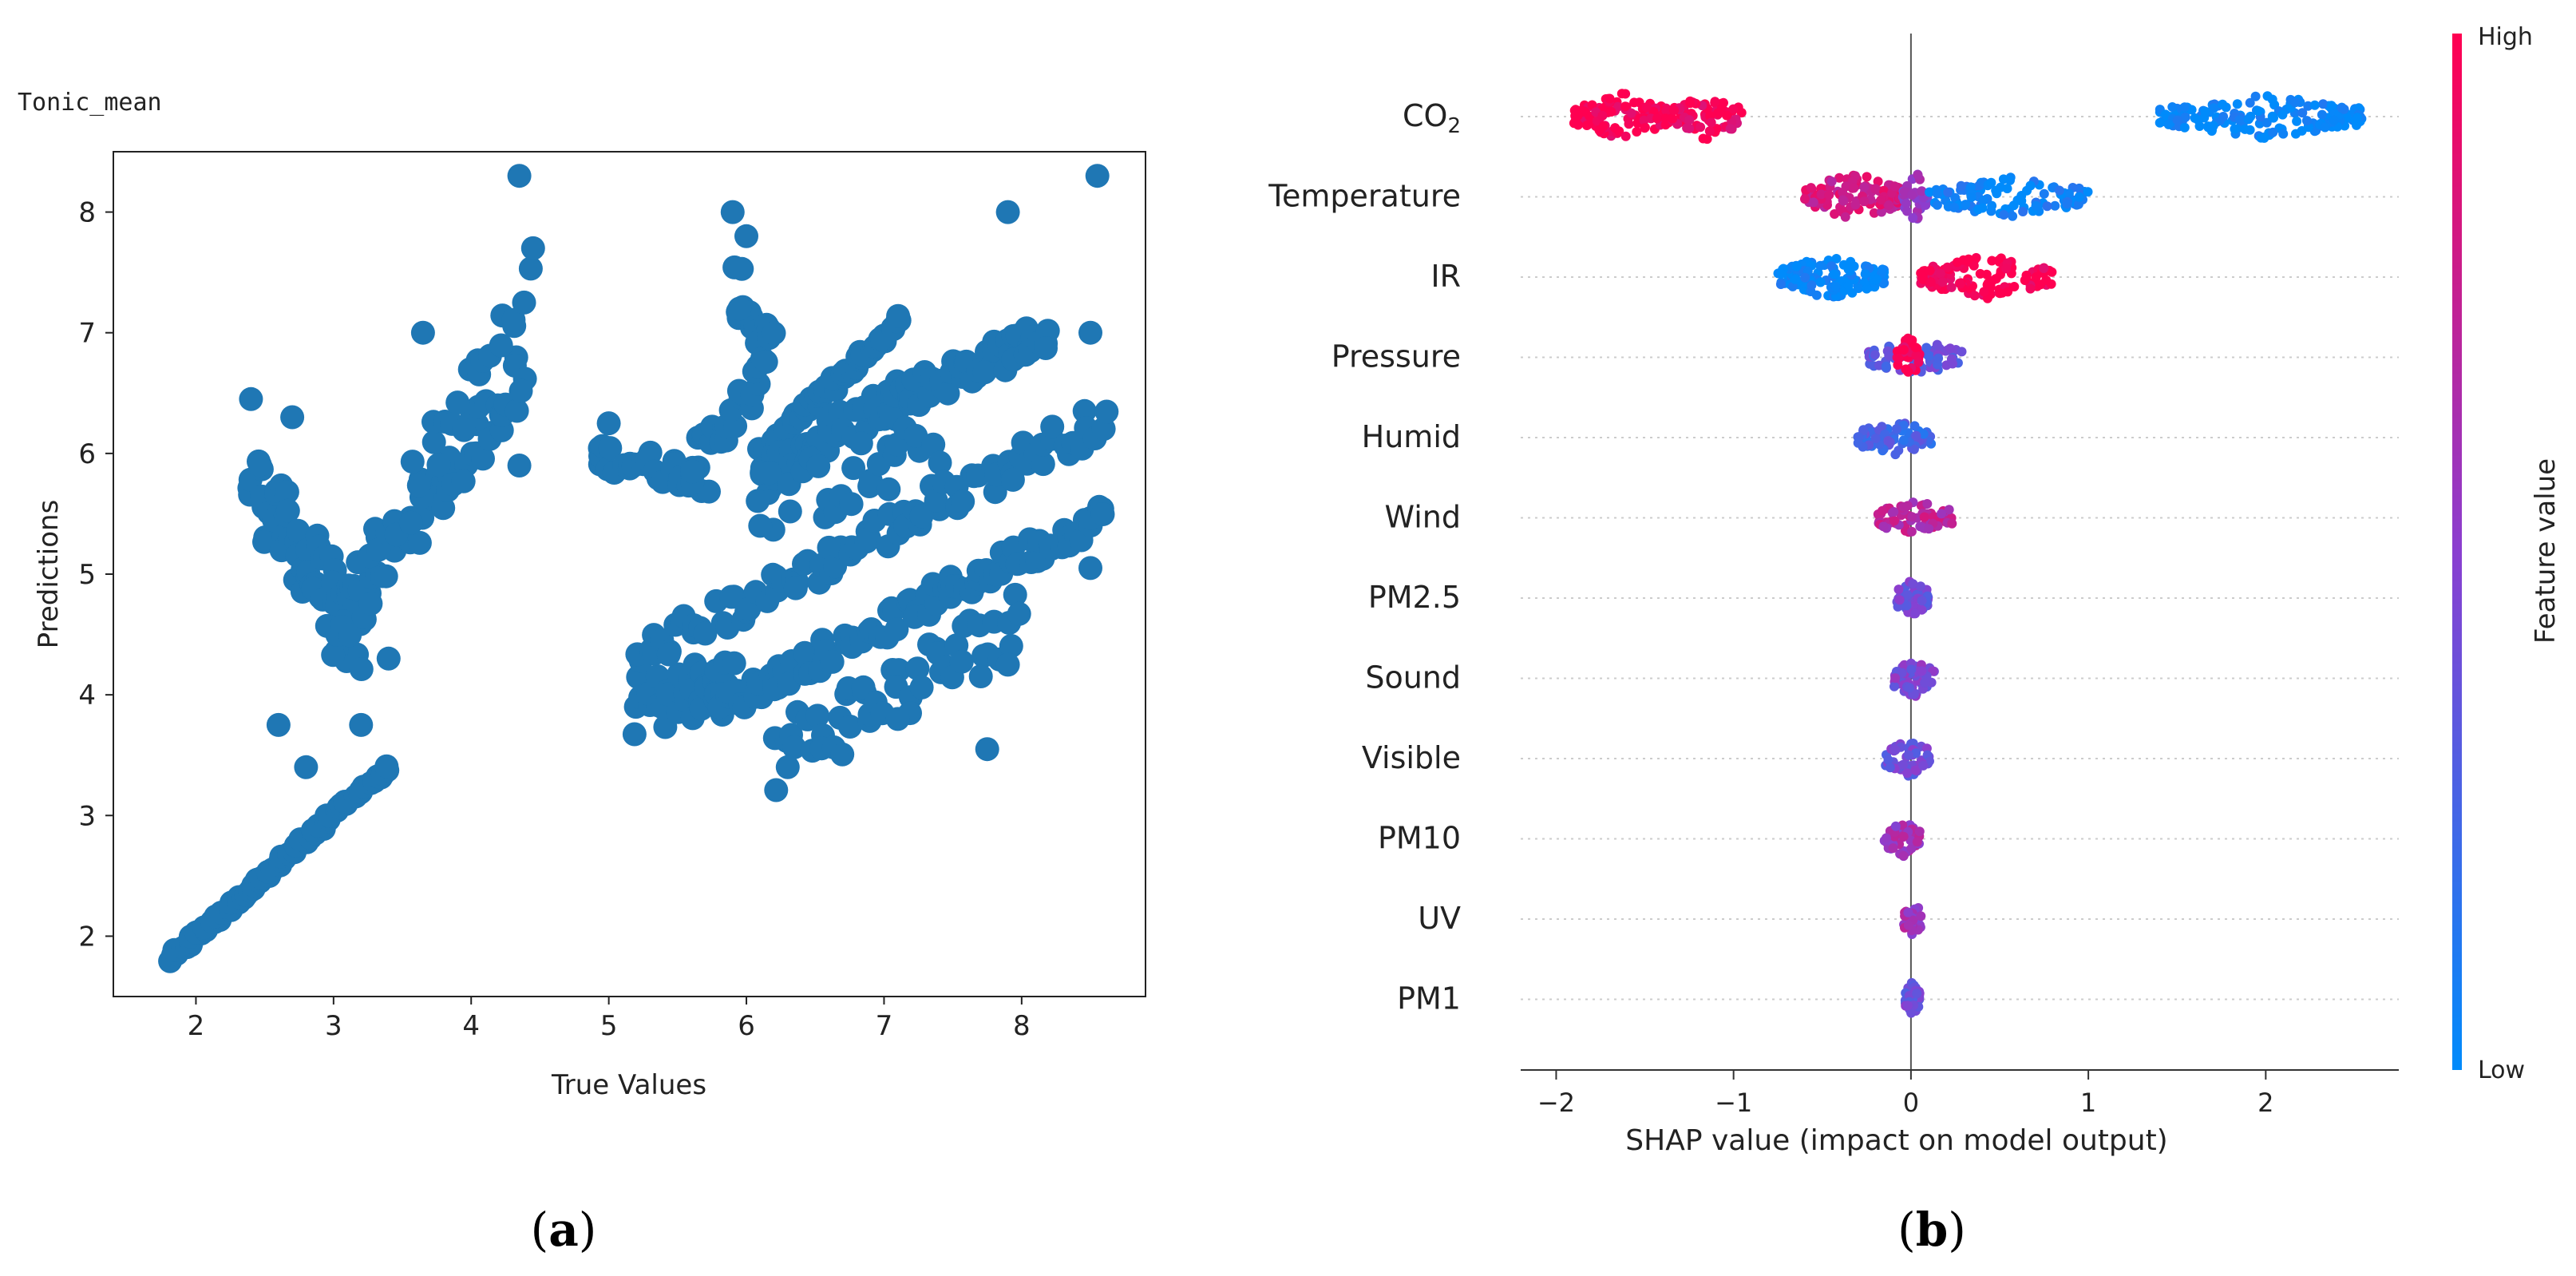 Image resolution: width=2576 pixels, height=1276 pixels. Describe the element at coordinates (1439, 918) in the screenshot. I see `feature-label: UV` at that location.